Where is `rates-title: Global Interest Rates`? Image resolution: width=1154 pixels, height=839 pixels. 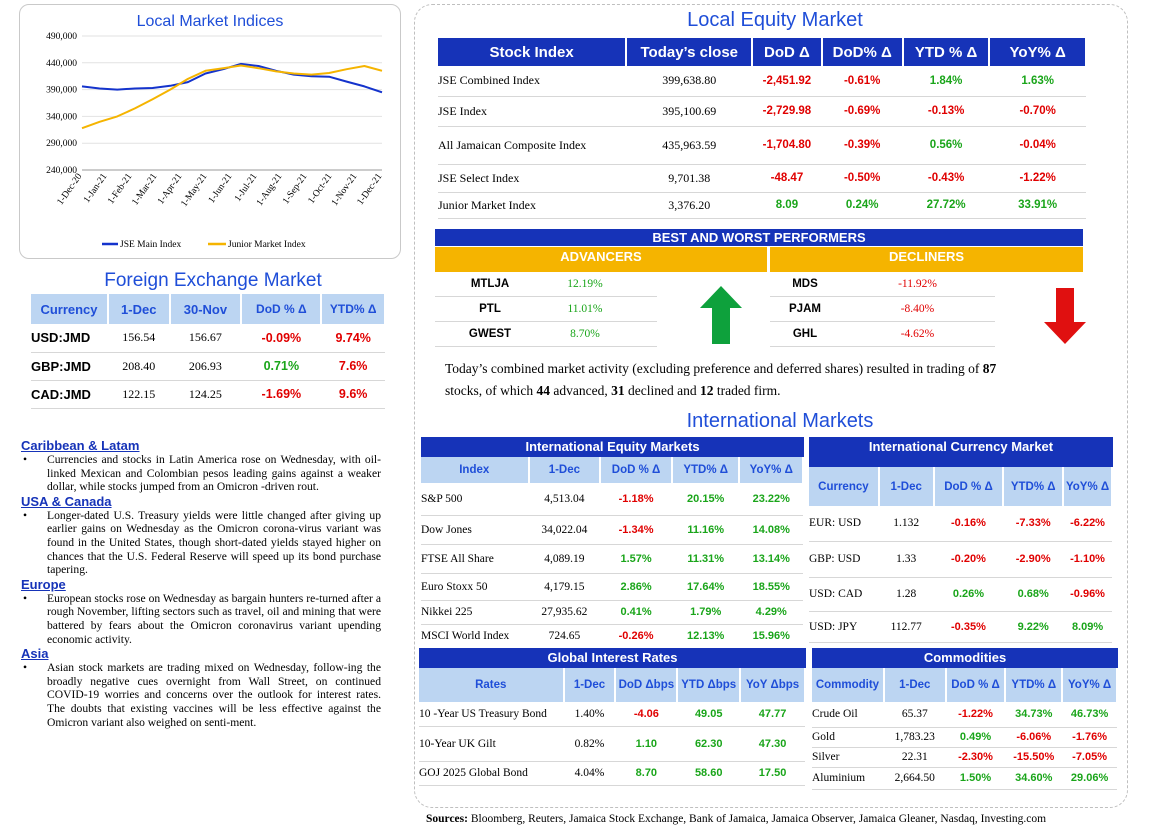 rates-title: Global Interest Rates is located at coordinates (612, 658).